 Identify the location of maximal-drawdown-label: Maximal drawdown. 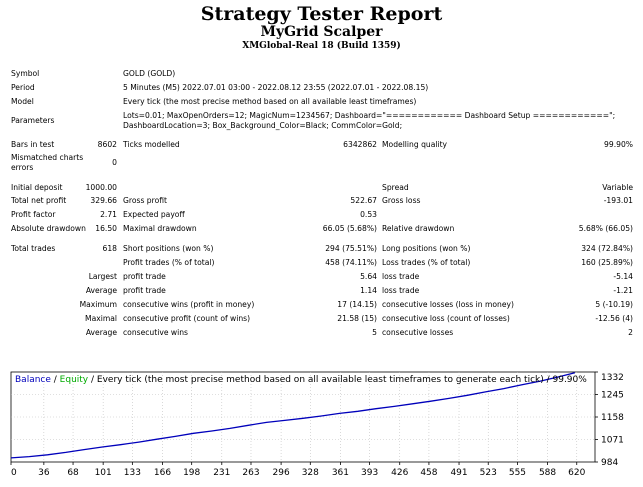
(160, 228).